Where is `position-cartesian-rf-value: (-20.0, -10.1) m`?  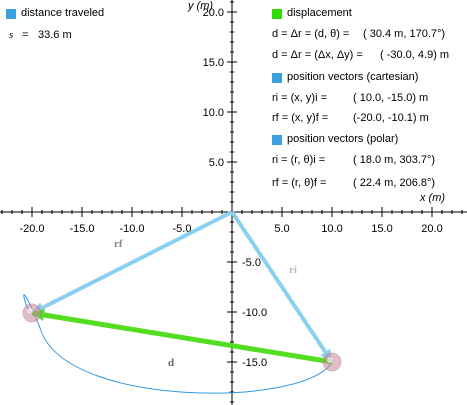
position-cartesian-rf-value: (-20.0, -10.1) m is located at coordinates (391, 118).